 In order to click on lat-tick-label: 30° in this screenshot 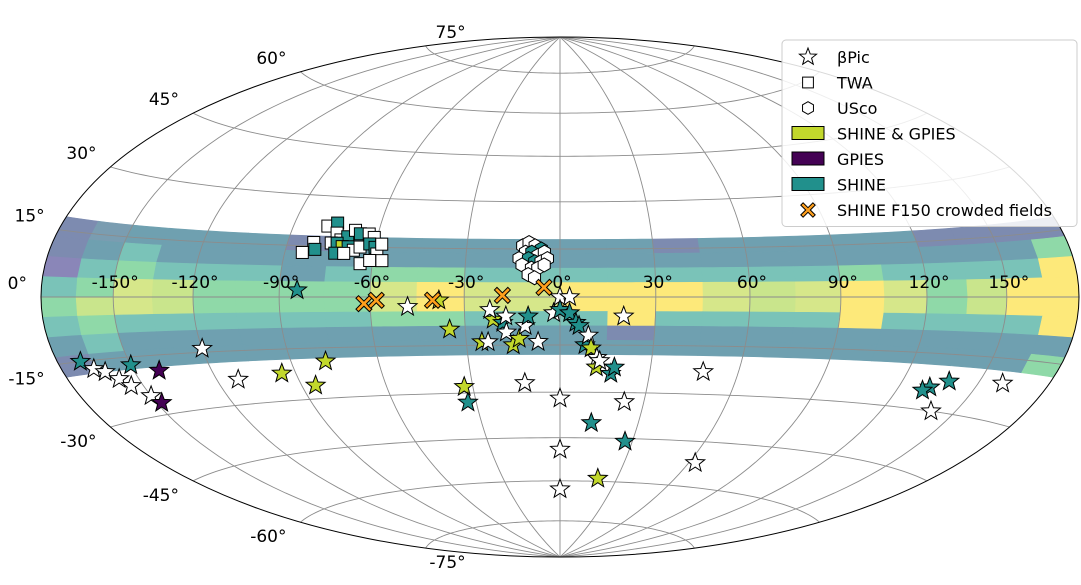, I will do `click(81, 154)`.